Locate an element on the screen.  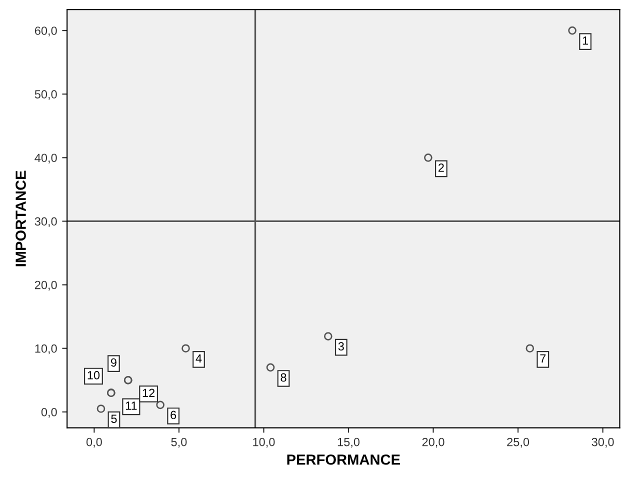
annotation: 8 is located at coordinates (283, 377).